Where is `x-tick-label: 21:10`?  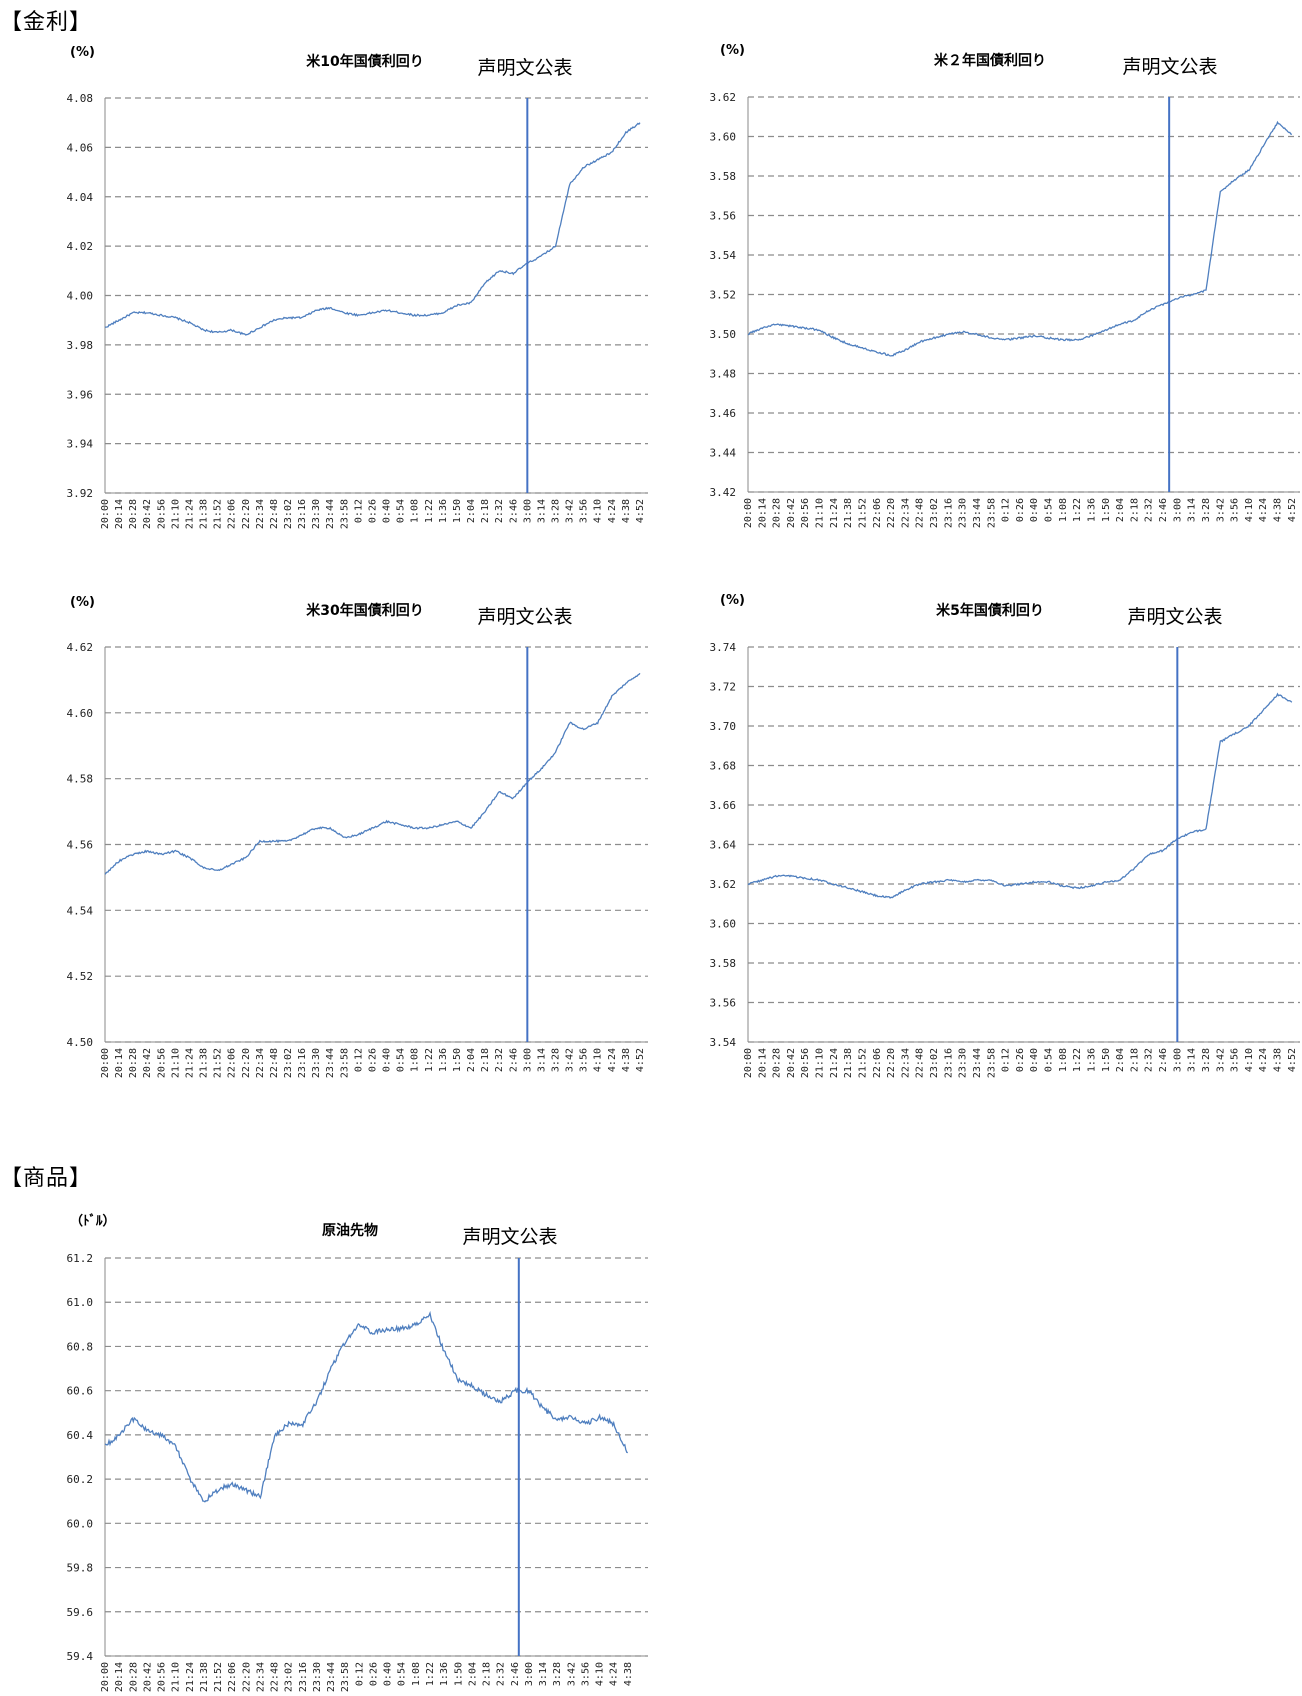
x-tick-label: 21:10 is located at coordinates (820, 513).